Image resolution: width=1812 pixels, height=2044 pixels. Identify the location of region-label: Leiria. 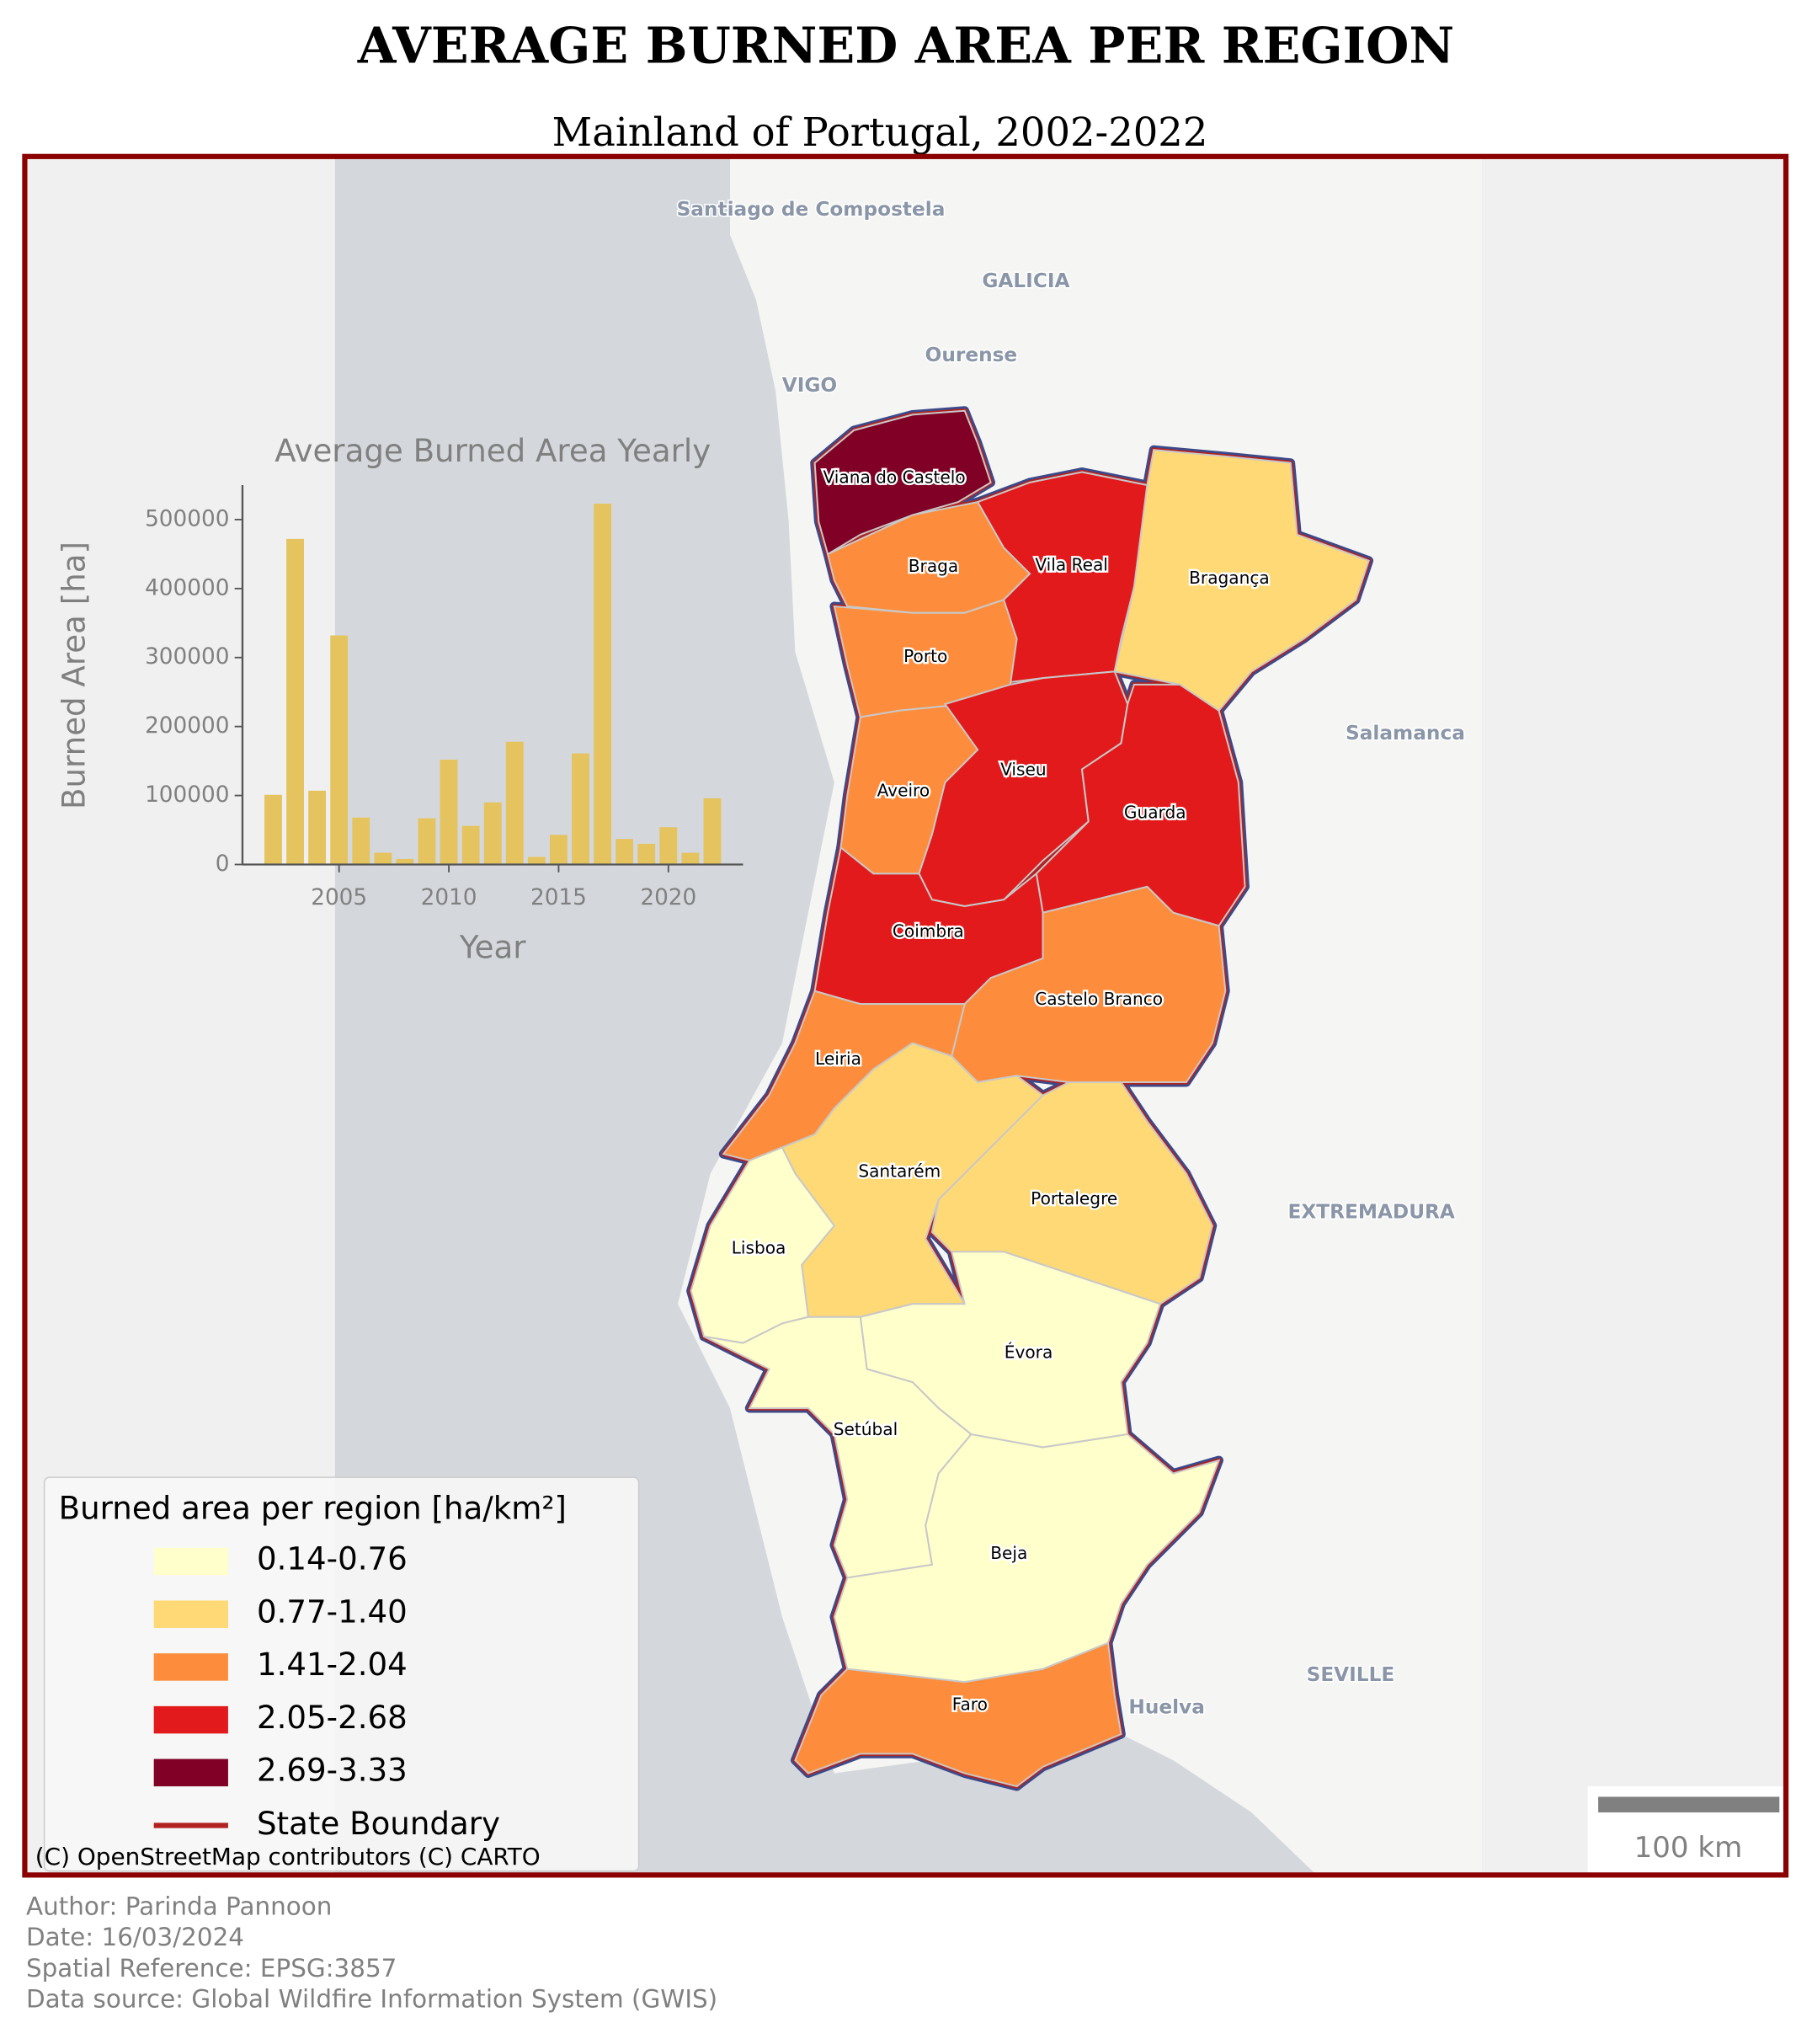
(838, 1059).